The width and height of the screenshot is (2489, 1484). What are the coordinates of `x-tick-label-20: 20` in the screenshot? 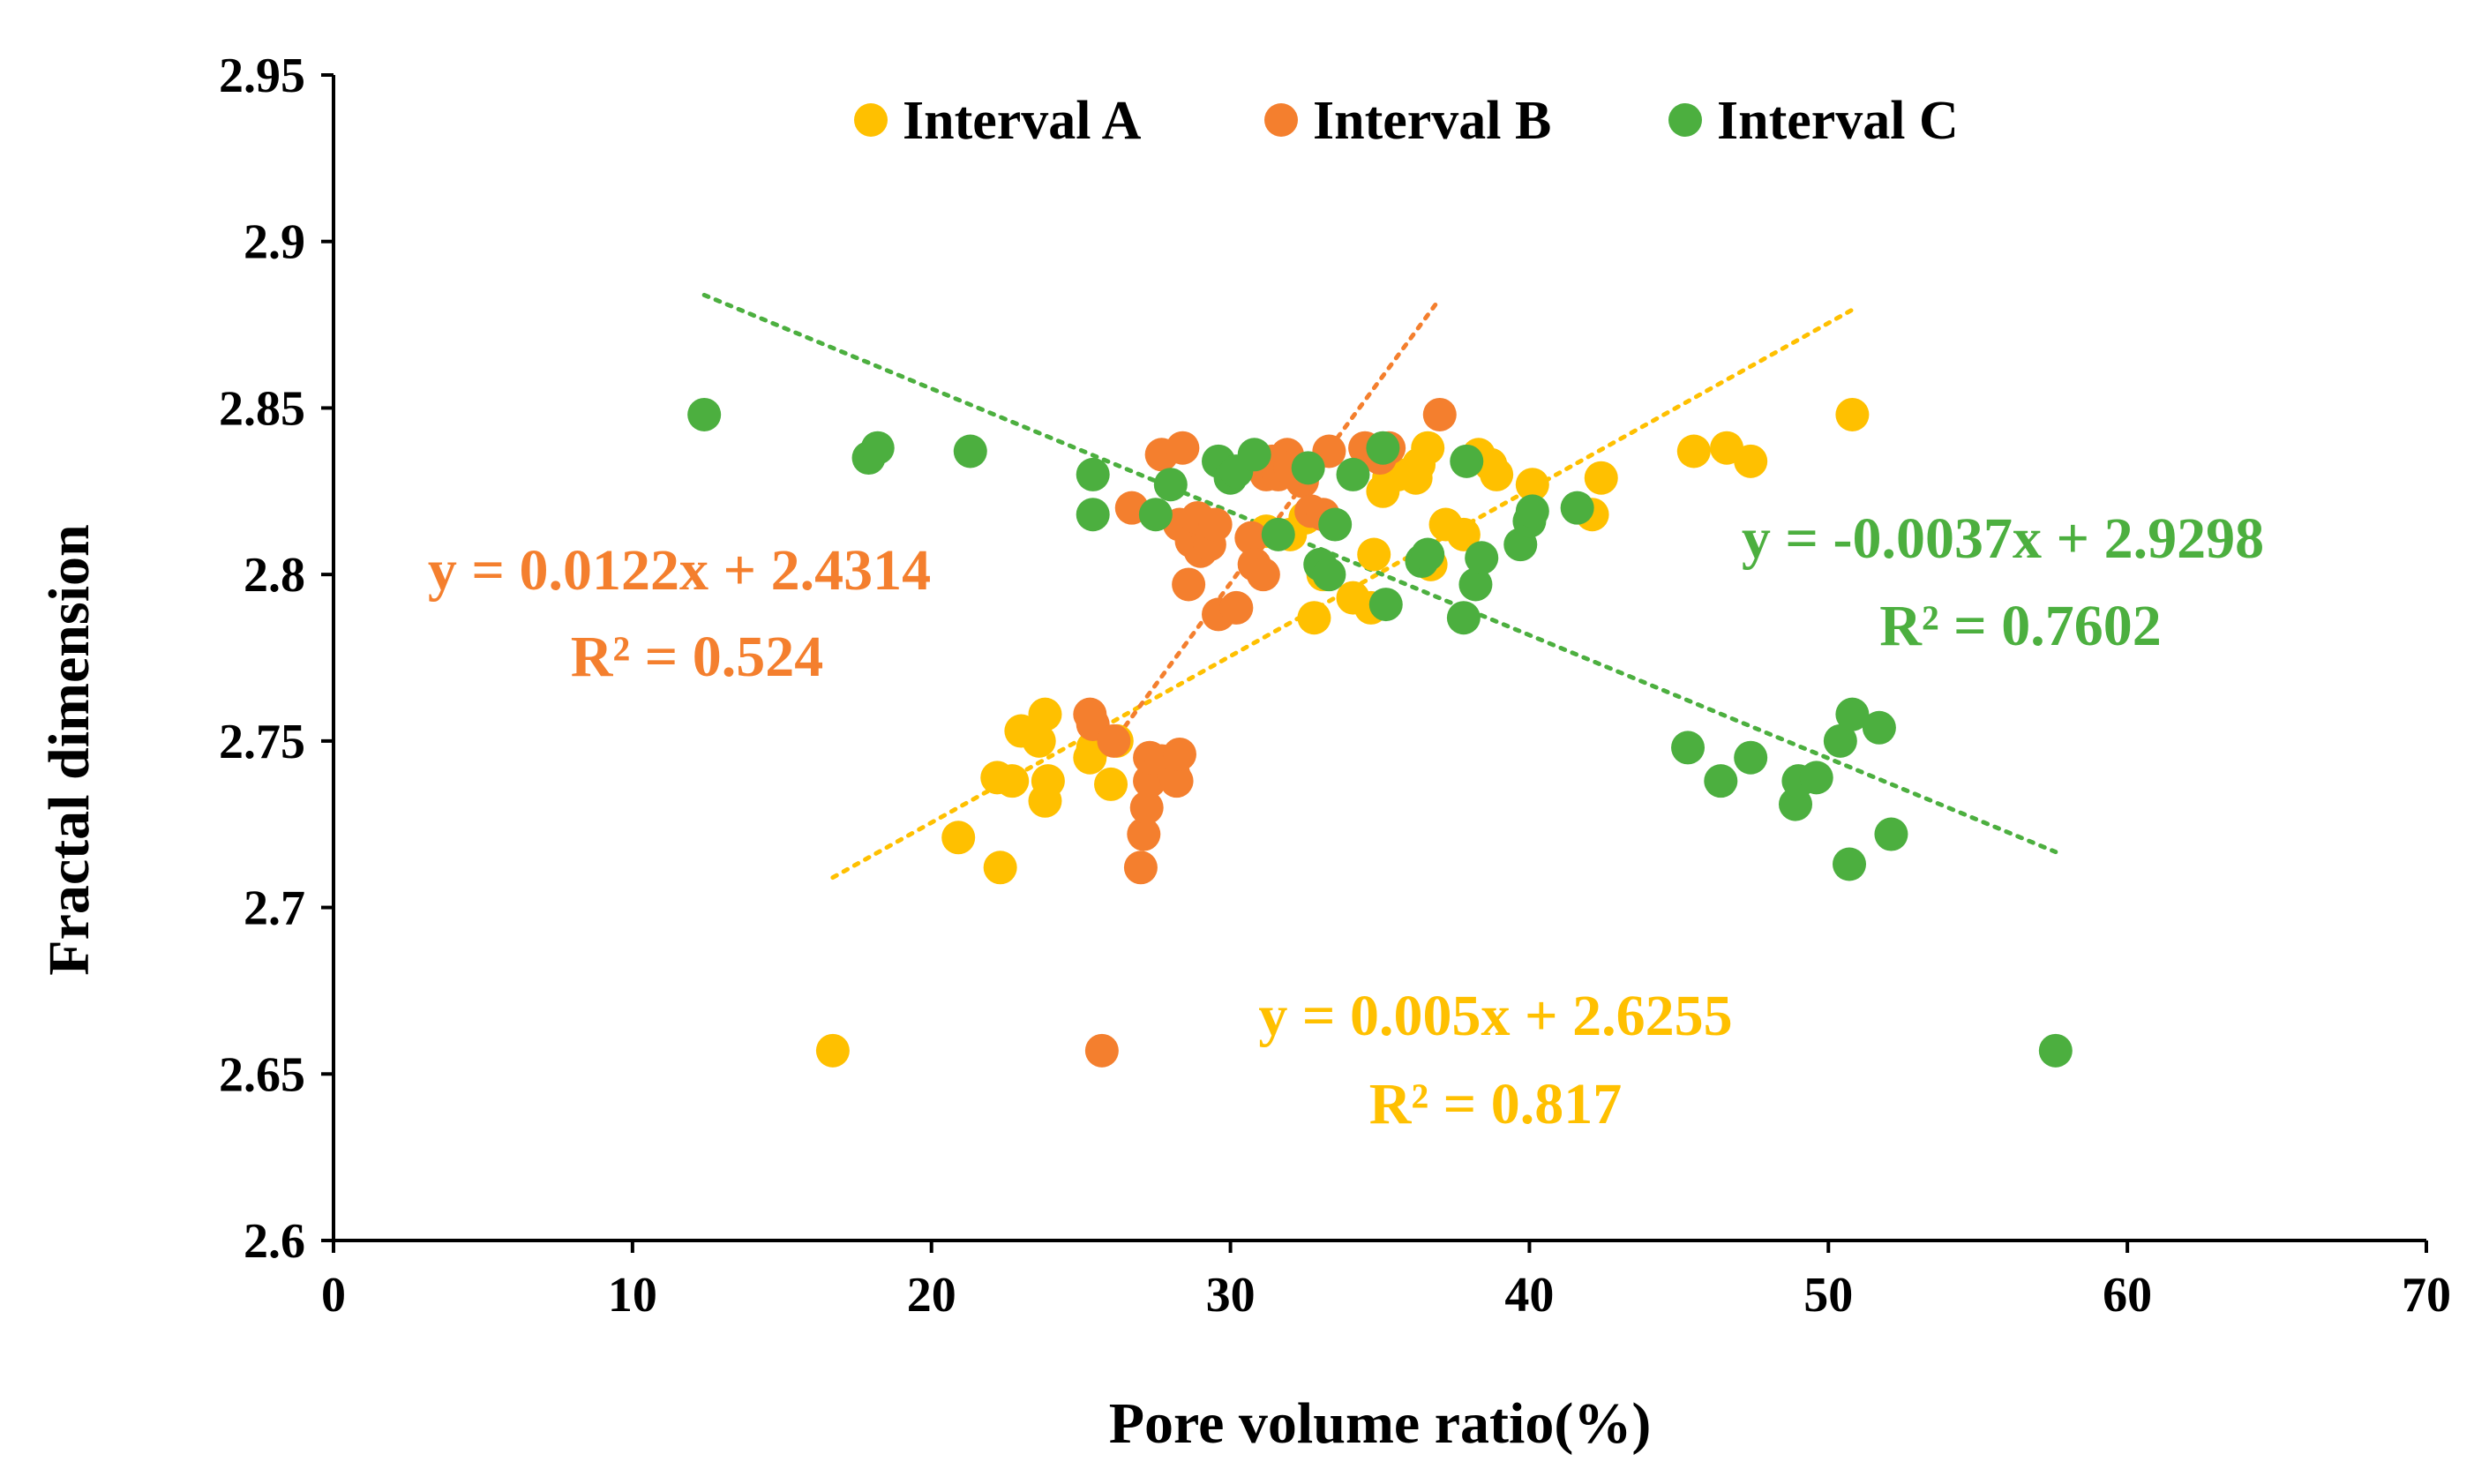 It's located at (931, 1295).